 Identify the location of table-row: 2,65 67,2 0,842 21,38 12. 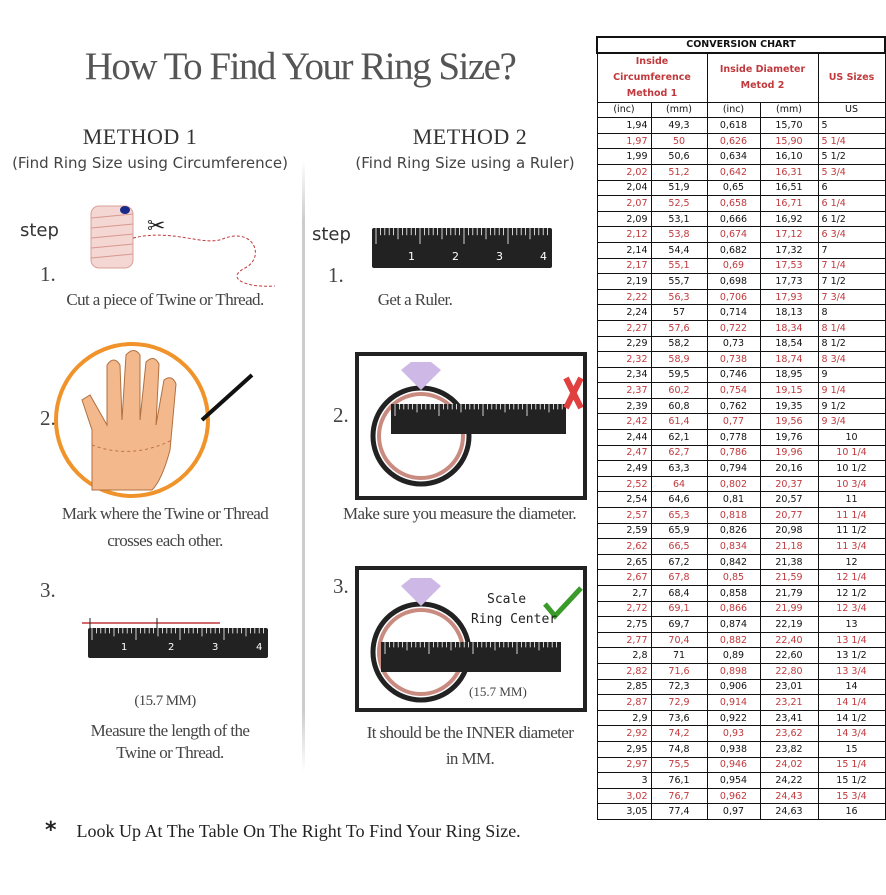
(741, 562).